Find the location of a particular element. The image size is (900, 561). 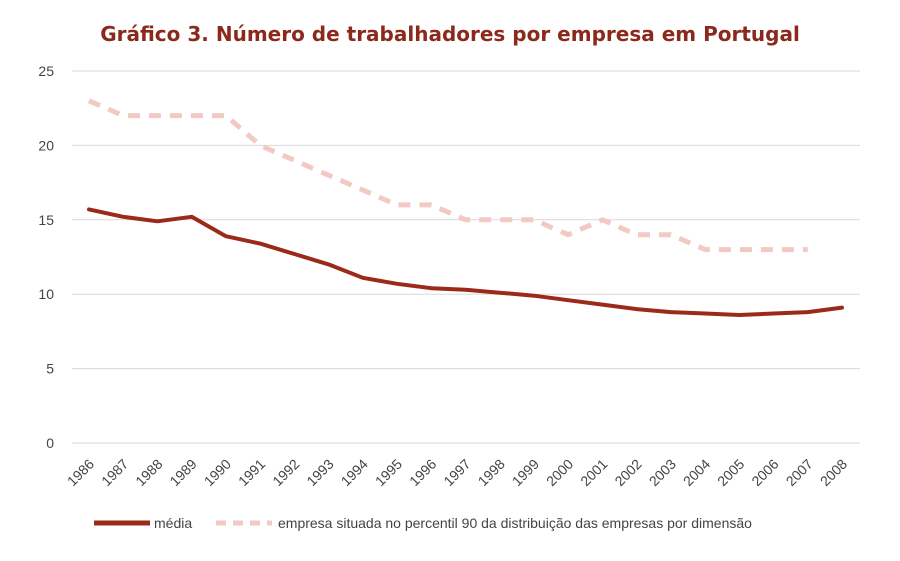

x-tick-label: 1996 is located at coordinates (422, 472).